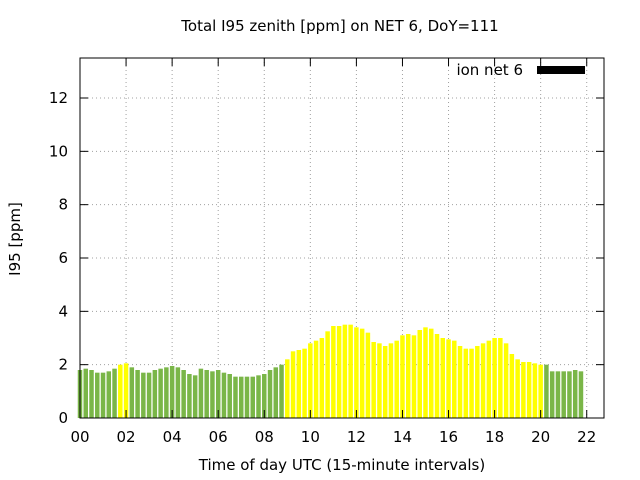  I want to click on x-tick-label: 20, so click(540, 437).